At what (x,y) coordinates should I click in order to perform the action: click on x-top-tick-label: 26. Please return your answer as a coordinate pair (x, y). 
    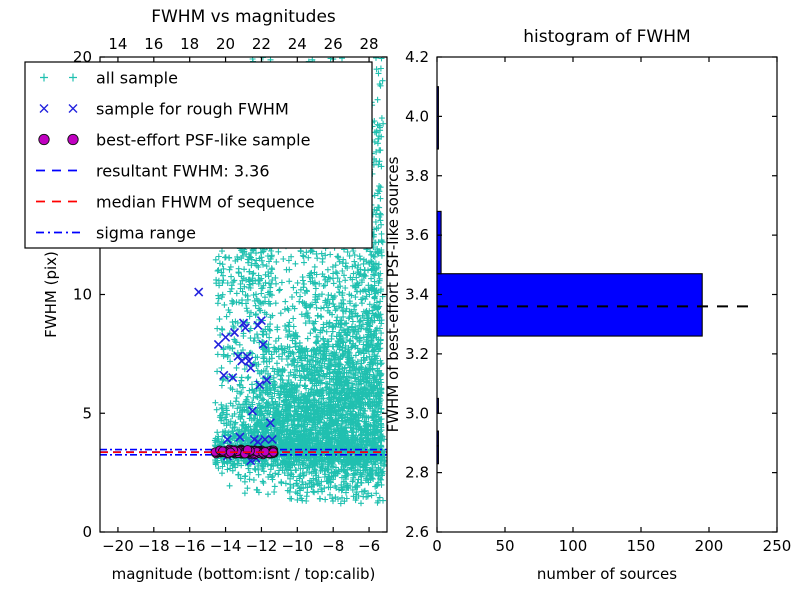
    Looking at the image, I should click on (333, 44).